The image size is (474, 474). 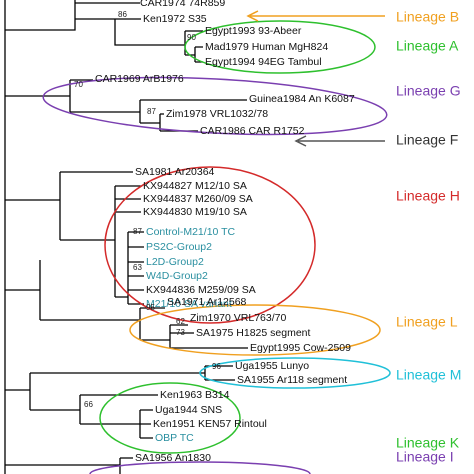 What do you see at coordinates (427, 322) in the screenshot?
I see `lineage-label: Lineage L` at bounding box center [427, 322].